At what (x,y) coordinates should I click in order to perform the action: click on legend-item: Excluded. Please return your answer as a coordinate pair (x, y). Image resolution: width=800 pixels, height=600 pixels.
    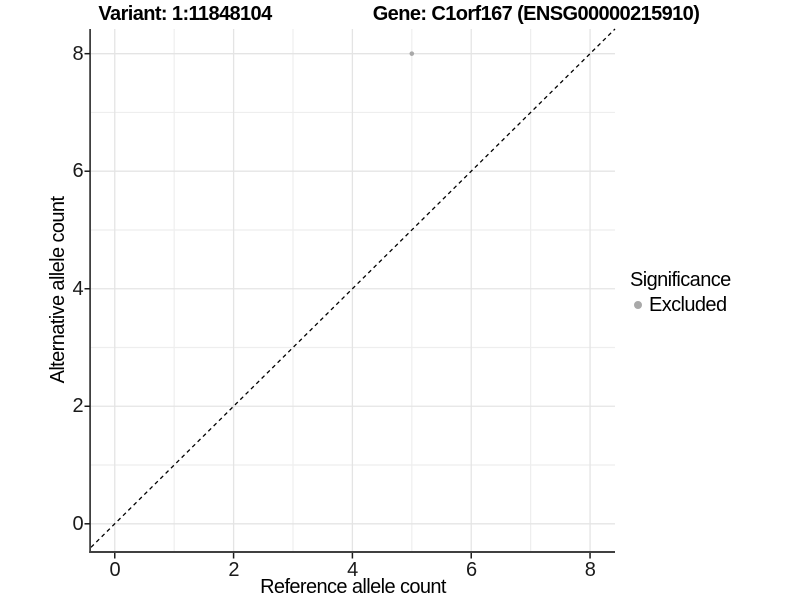
    Looking at the image, I should click on (680, 305).